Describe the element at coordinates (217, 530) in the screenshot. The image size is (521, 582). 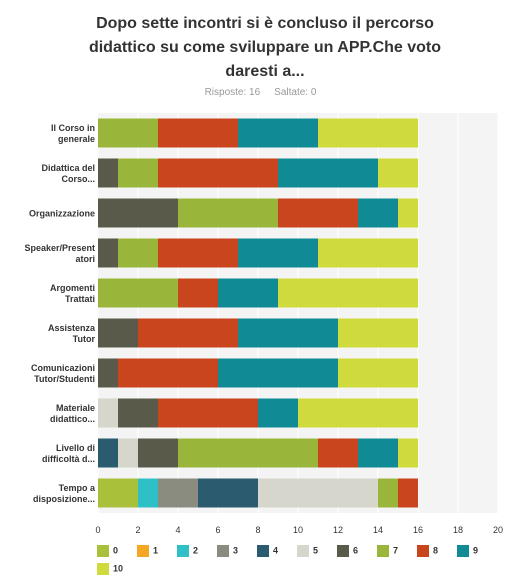
I see `x-tick-label: 6` at that location.